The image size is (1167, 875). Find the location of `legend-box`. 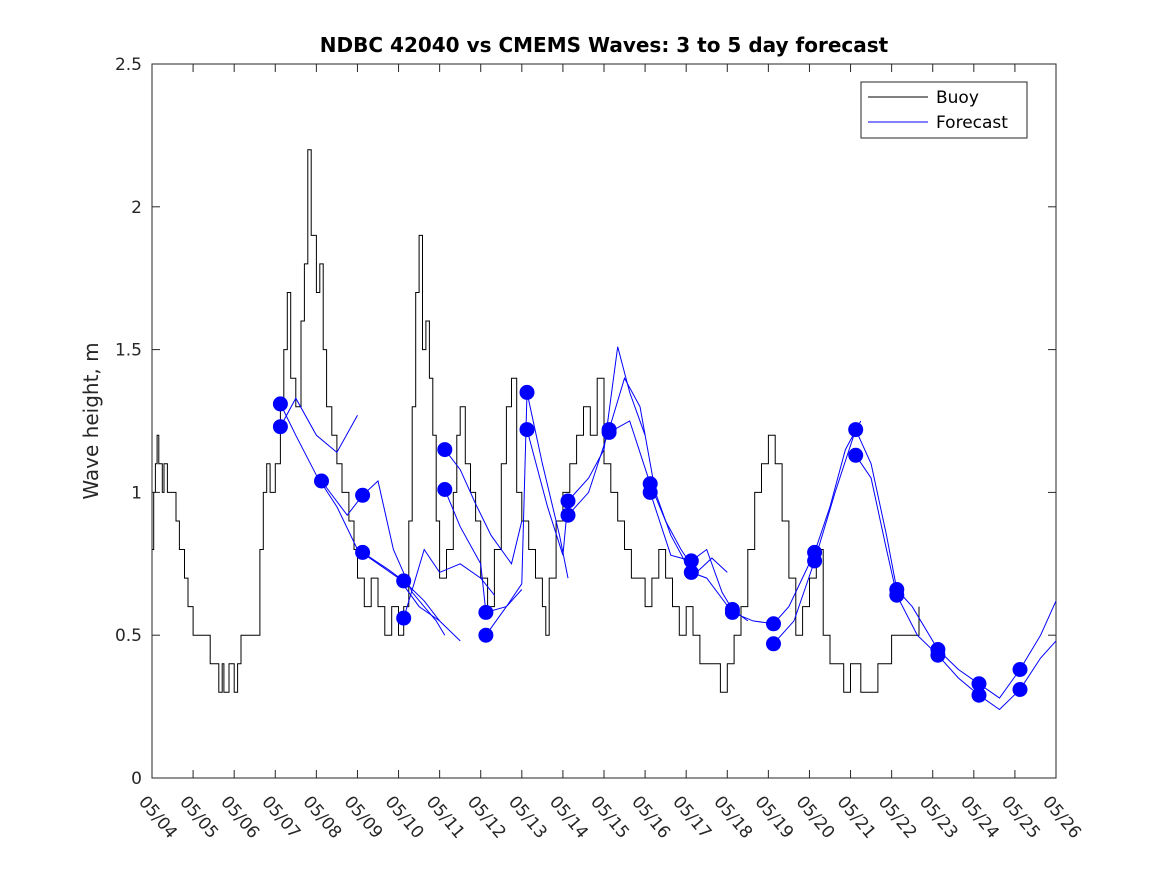

legend-box is located at coordinates (944, 110).